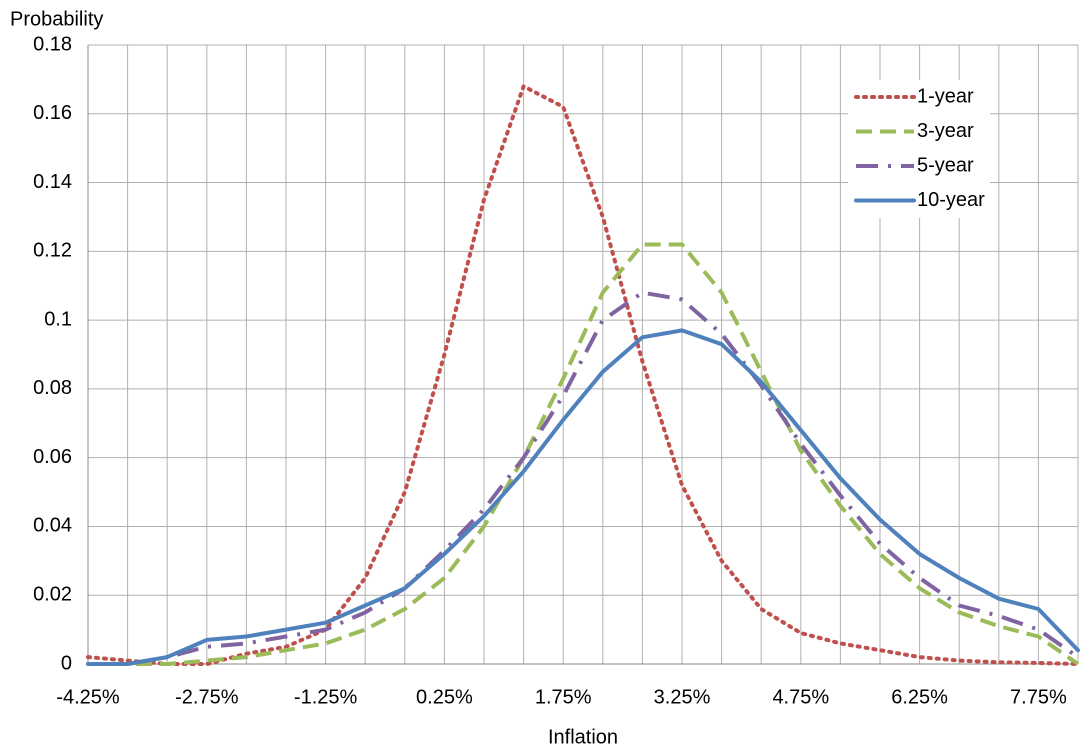  What do you see at coordinates (58, 319) in the screenshot?
I see `y-tick-label: 0.1` at bounding box center [58, 319].